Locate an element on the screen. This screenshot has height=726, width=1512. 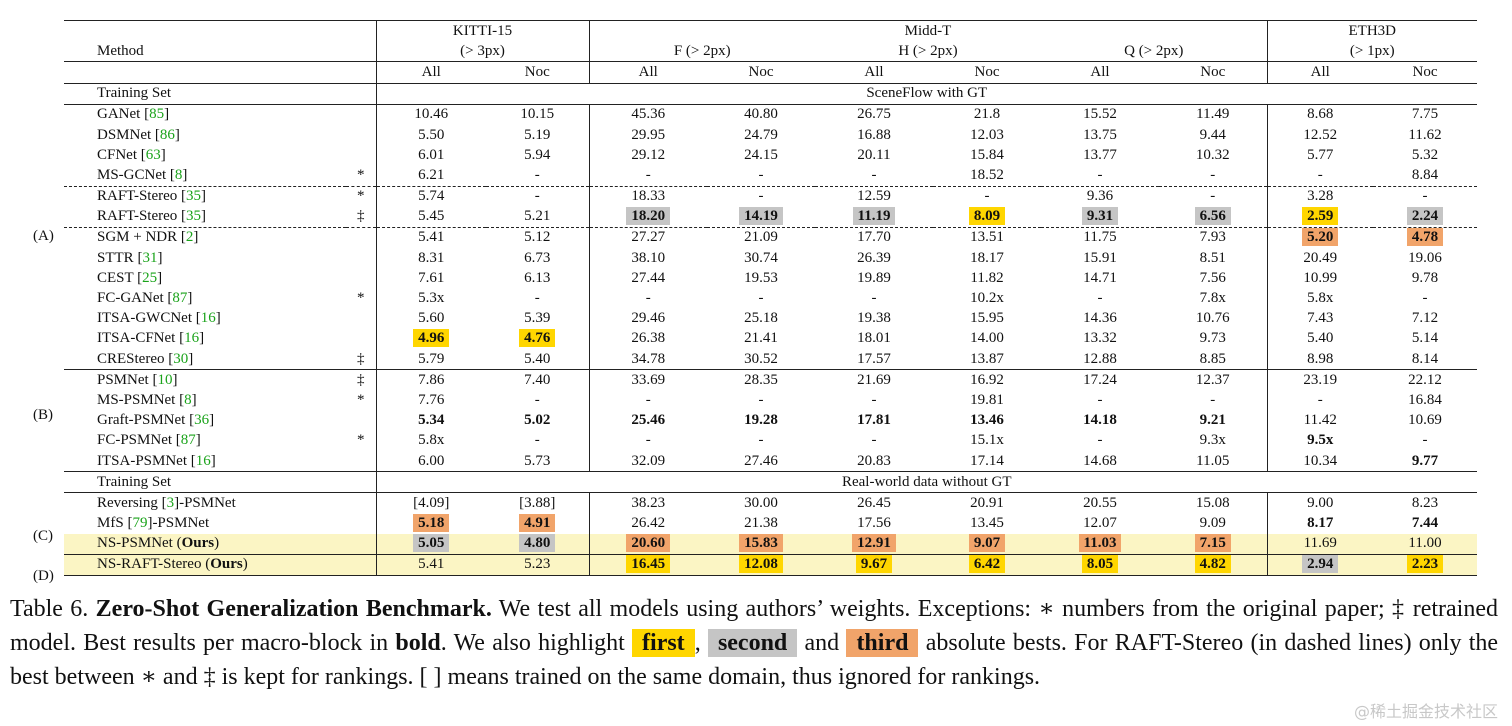
score-cell: 38.23 is located at coordinates (647, 503).